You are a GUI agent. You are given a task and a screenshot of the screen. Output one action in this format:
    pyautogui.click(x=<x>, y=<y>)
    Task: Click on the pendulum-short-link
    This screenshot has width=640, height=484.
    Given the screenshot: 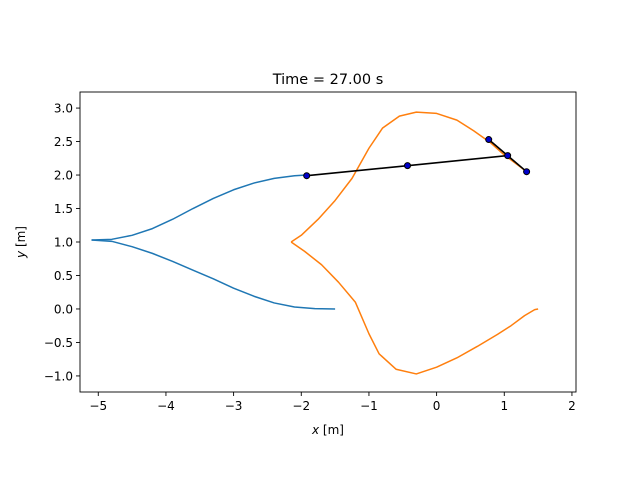 What is the action you would take?
    pyautogui.click(x=498, y=147)
    